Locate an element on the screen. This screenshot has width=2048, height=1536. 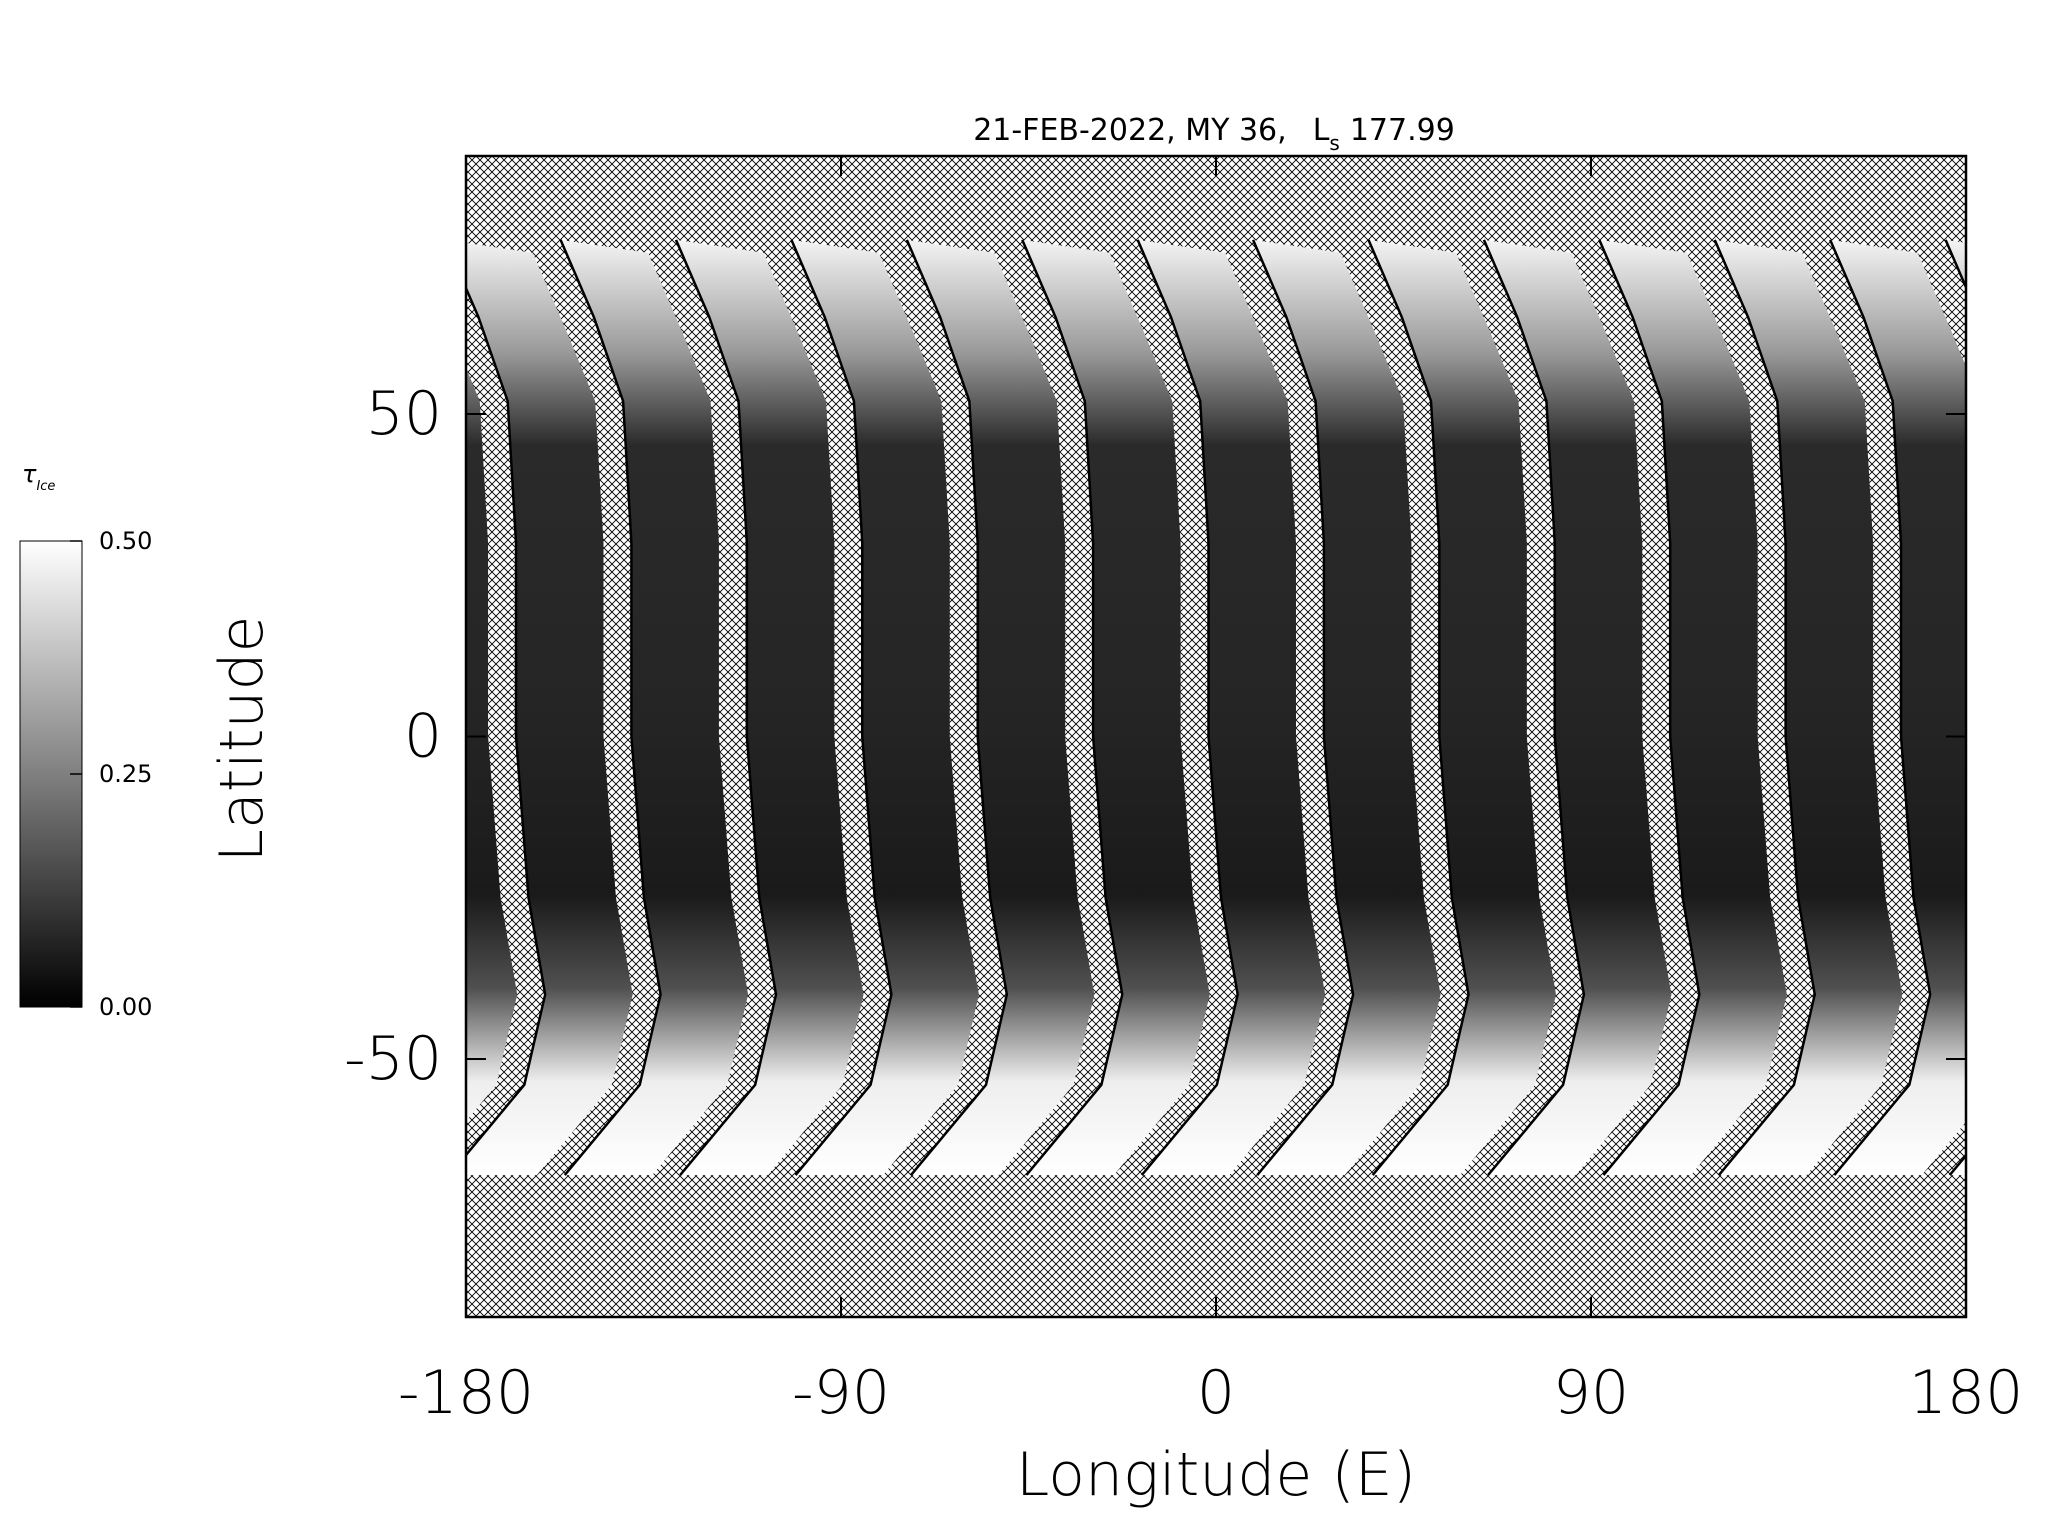
y-tick-label: -50 is located at coordinates (393, 1059).